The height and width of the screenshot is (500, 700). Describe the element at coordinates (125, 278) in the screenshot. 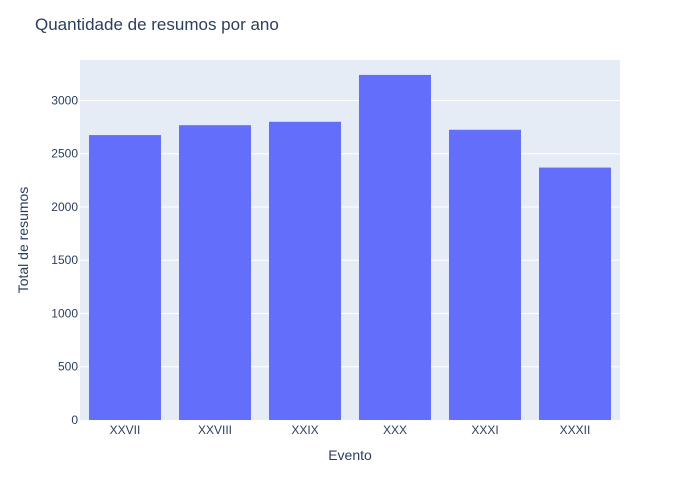

I see `bar-xxvii` at that location.